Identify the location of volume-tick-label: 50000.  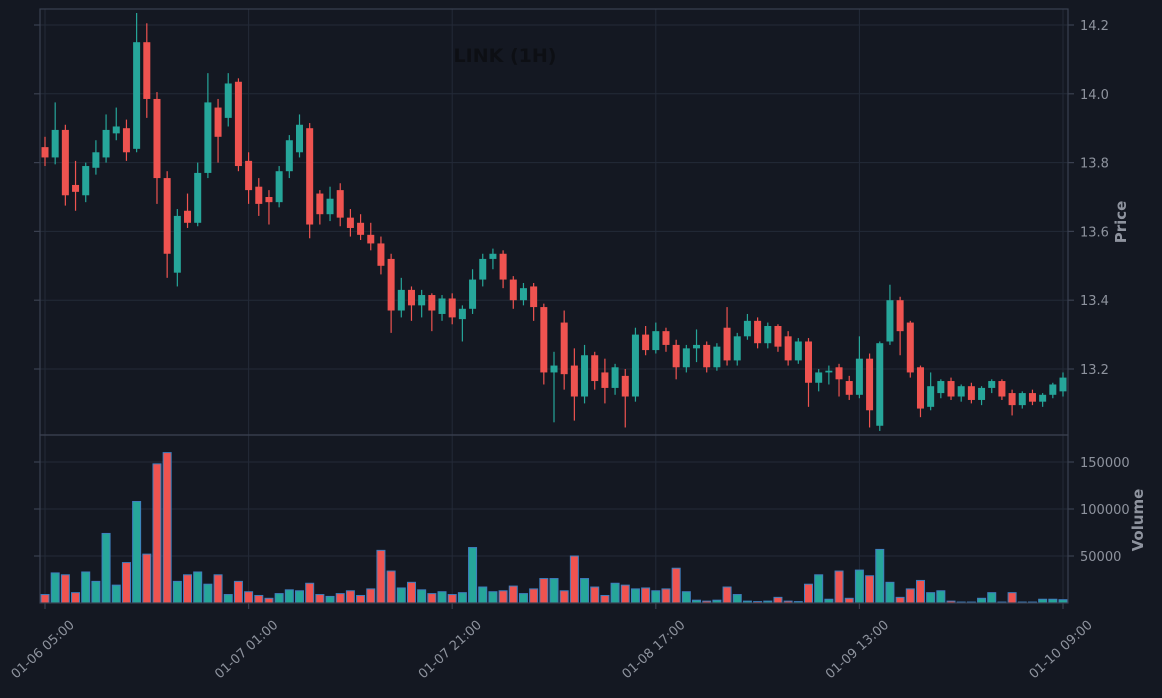
(1100, 557).